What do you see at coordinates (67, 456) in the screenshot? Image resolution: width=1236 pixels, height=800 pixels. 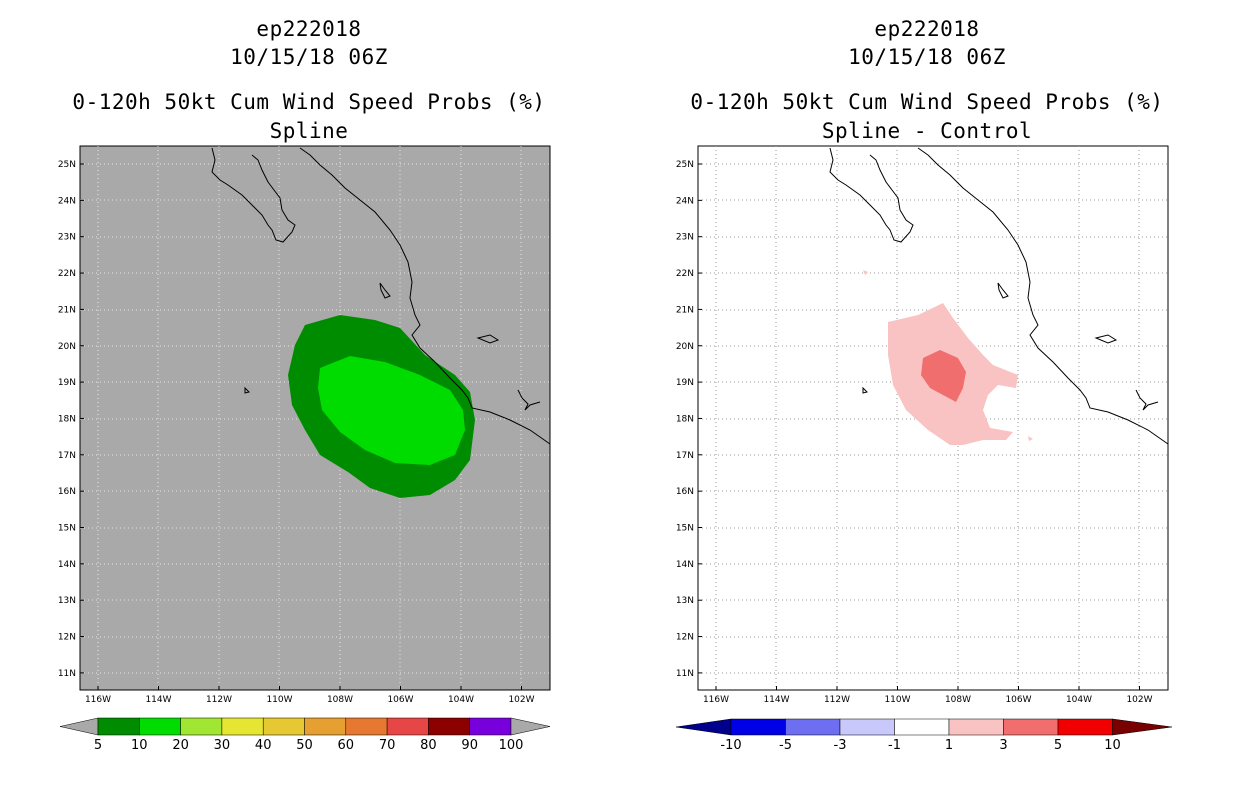 I see `left-lat-label: 17N` at bounding box center [67, 456].